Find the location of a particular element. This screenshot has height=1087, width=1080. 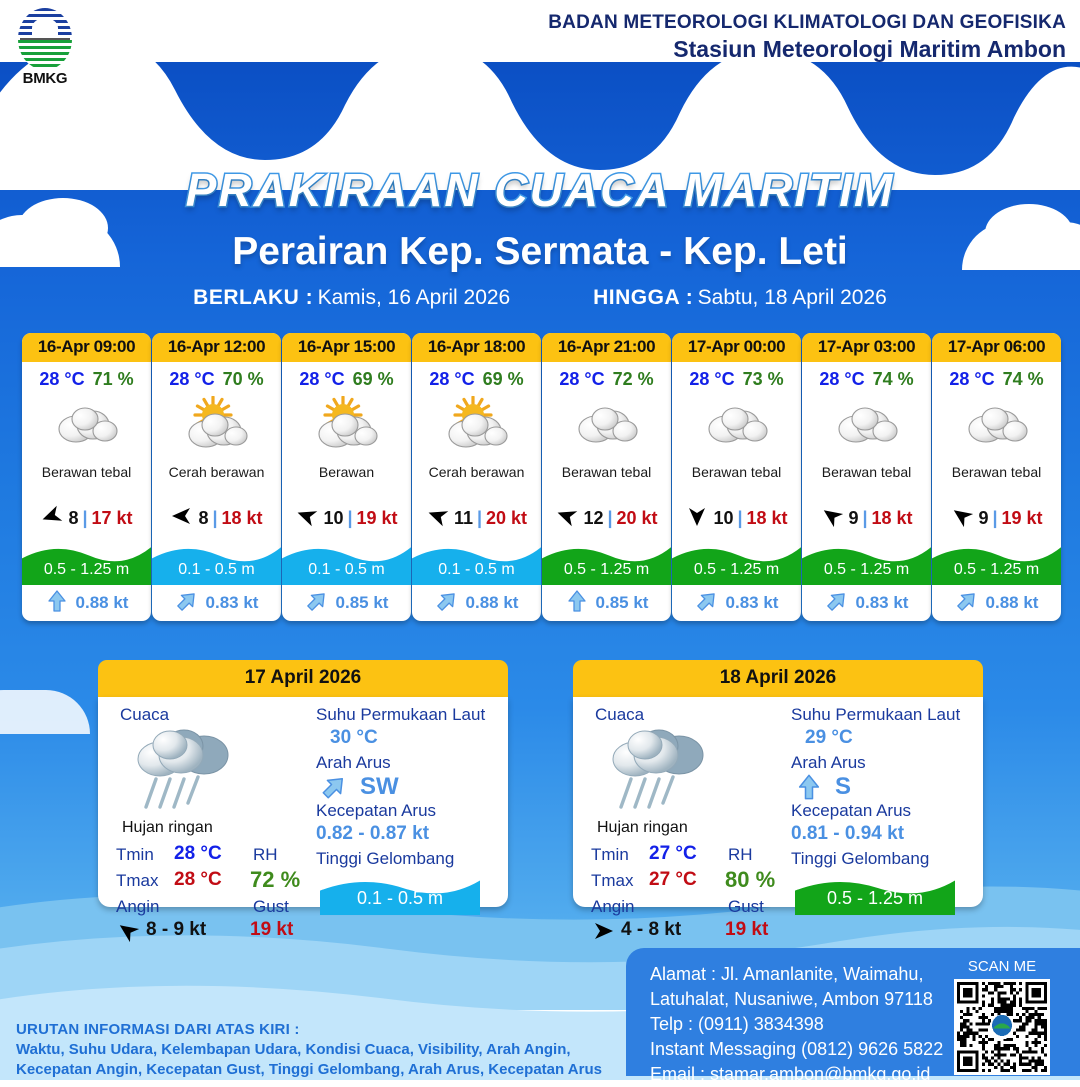

card-time-header: 16-Apr 09:00 is located at coordinates (86, 347).